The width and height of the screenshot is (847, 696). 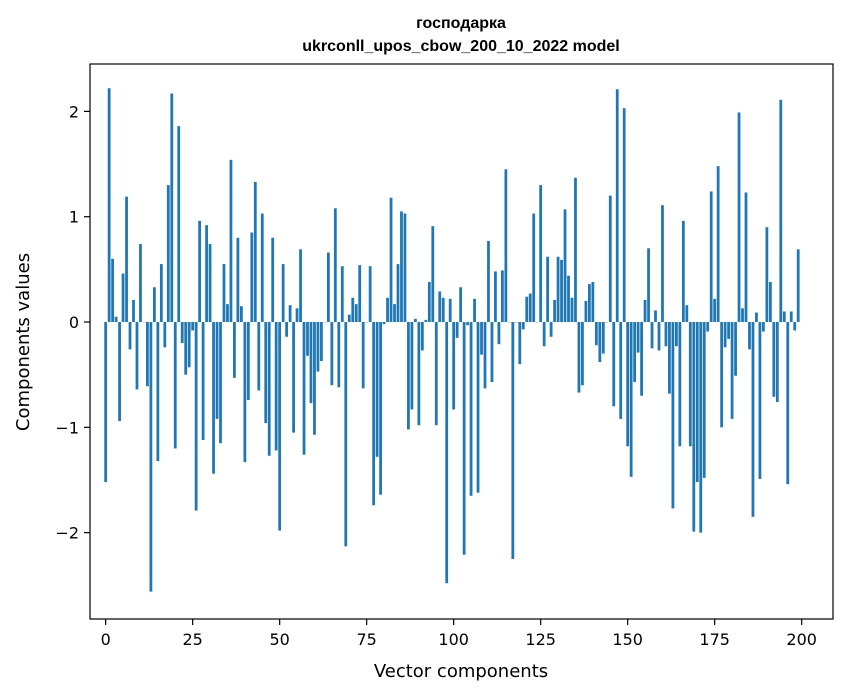 What do you see at coordinates (627, 639) in the screenshot?
I see `x-tick-label: 150` at bounding box center [627, 639].